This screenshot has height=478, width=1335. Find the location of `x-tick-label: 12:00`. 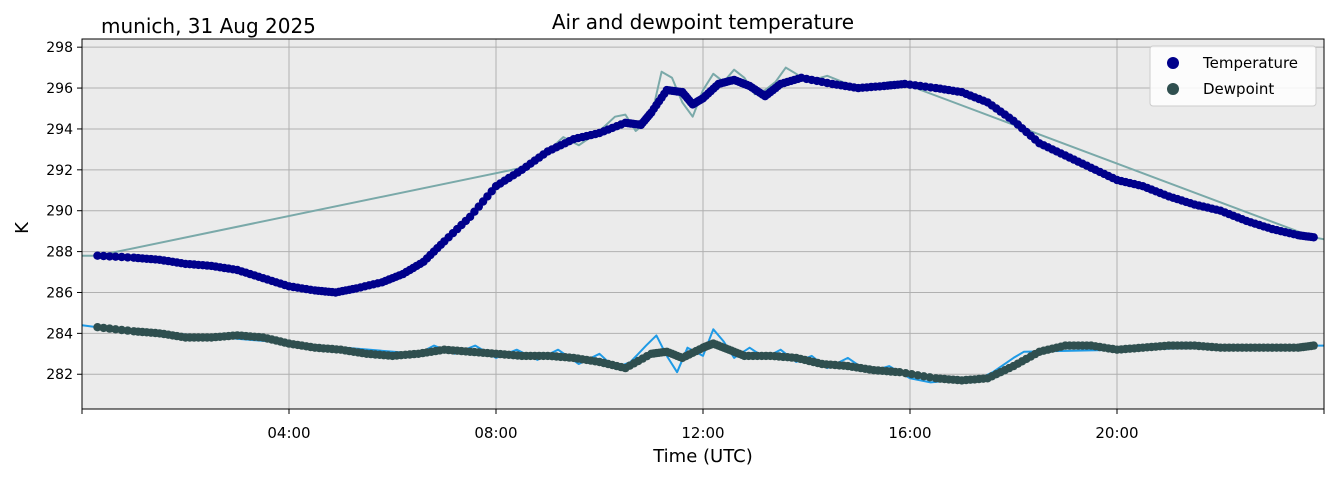

x-tick-label: 12:00 is located at coordinates (702, 433).